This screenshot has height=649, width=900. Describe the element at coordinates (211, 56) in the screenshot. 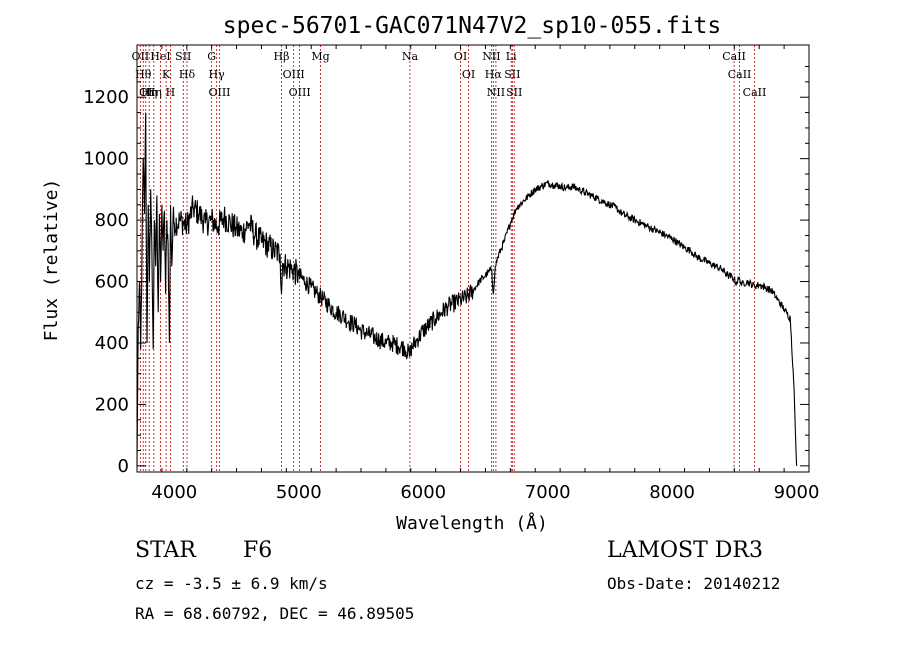

I see `spectral-line-label: G` at that location.